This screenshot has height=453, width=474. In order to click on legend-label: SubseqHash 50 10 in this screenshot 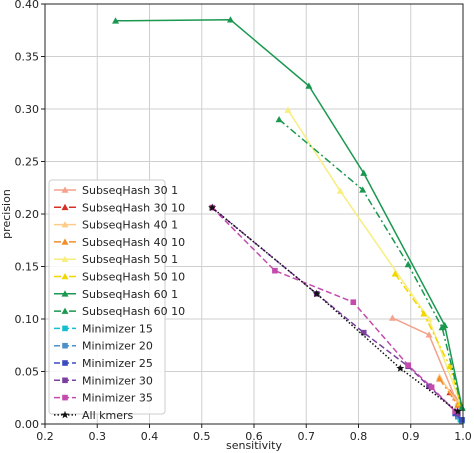, I will do `click(133, 277)`.